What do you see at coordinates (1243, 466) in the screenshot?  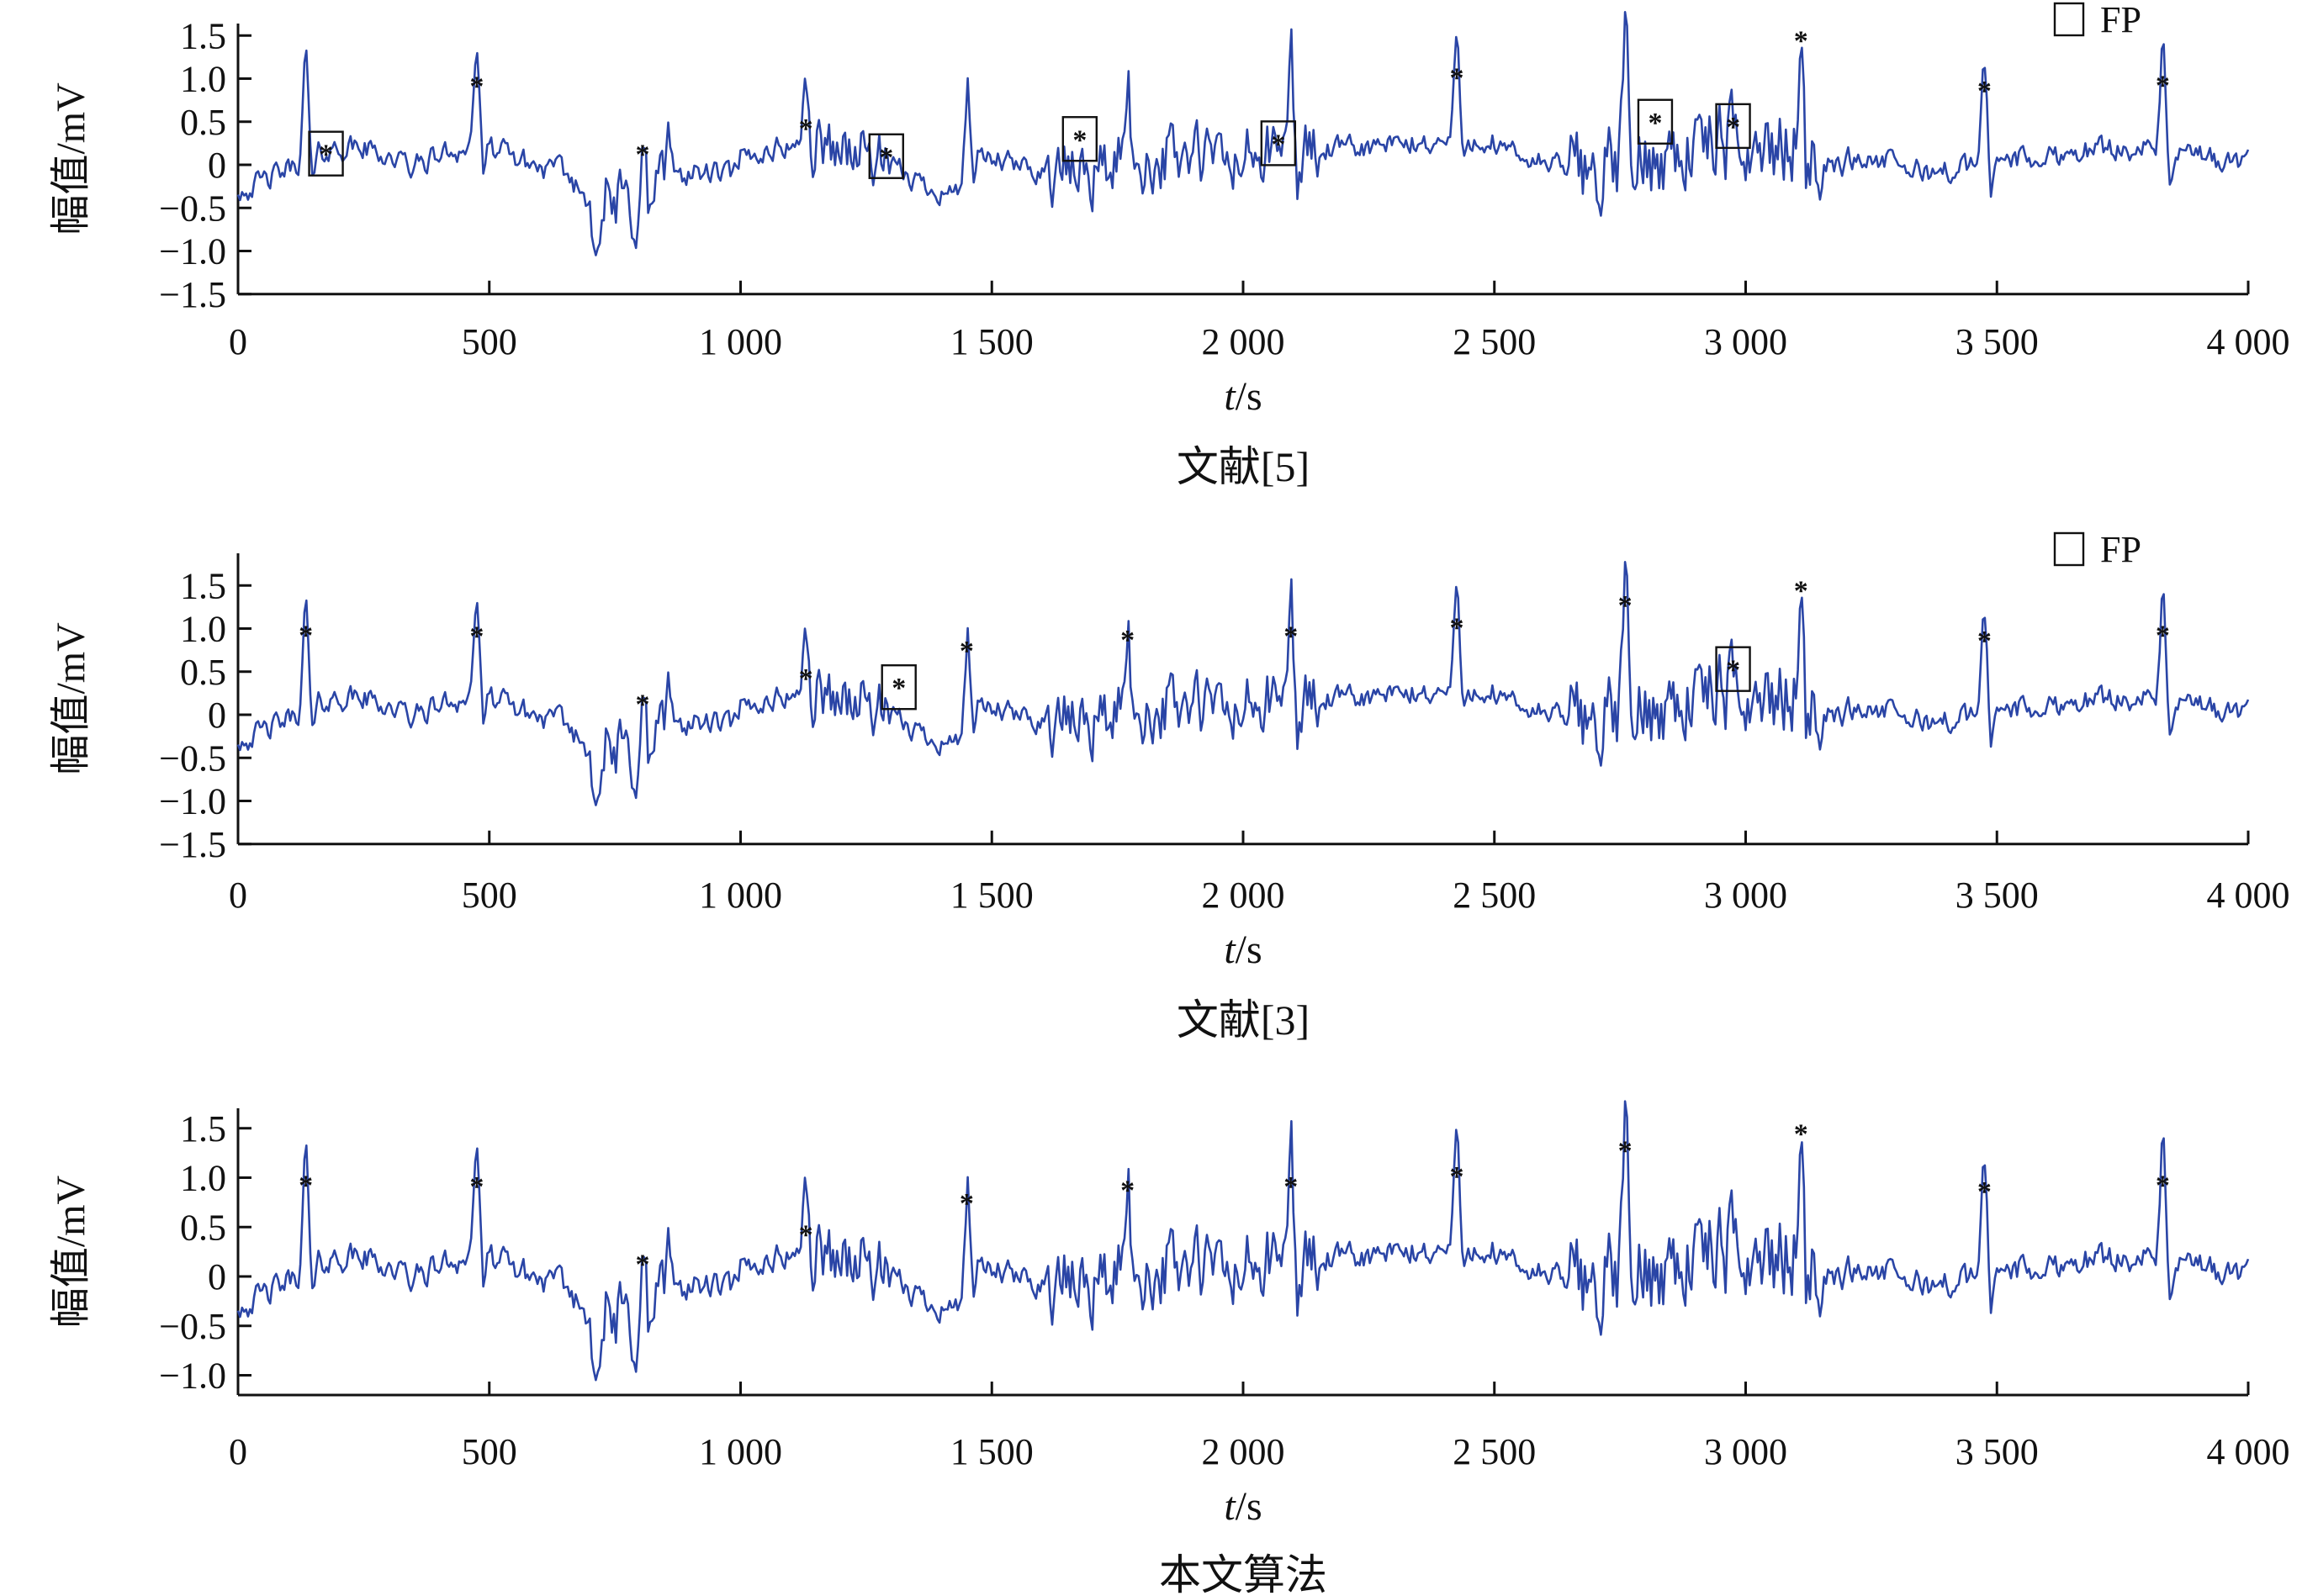 I see `panel-caption: 文献[5]` at bounding box center [1243, 466].